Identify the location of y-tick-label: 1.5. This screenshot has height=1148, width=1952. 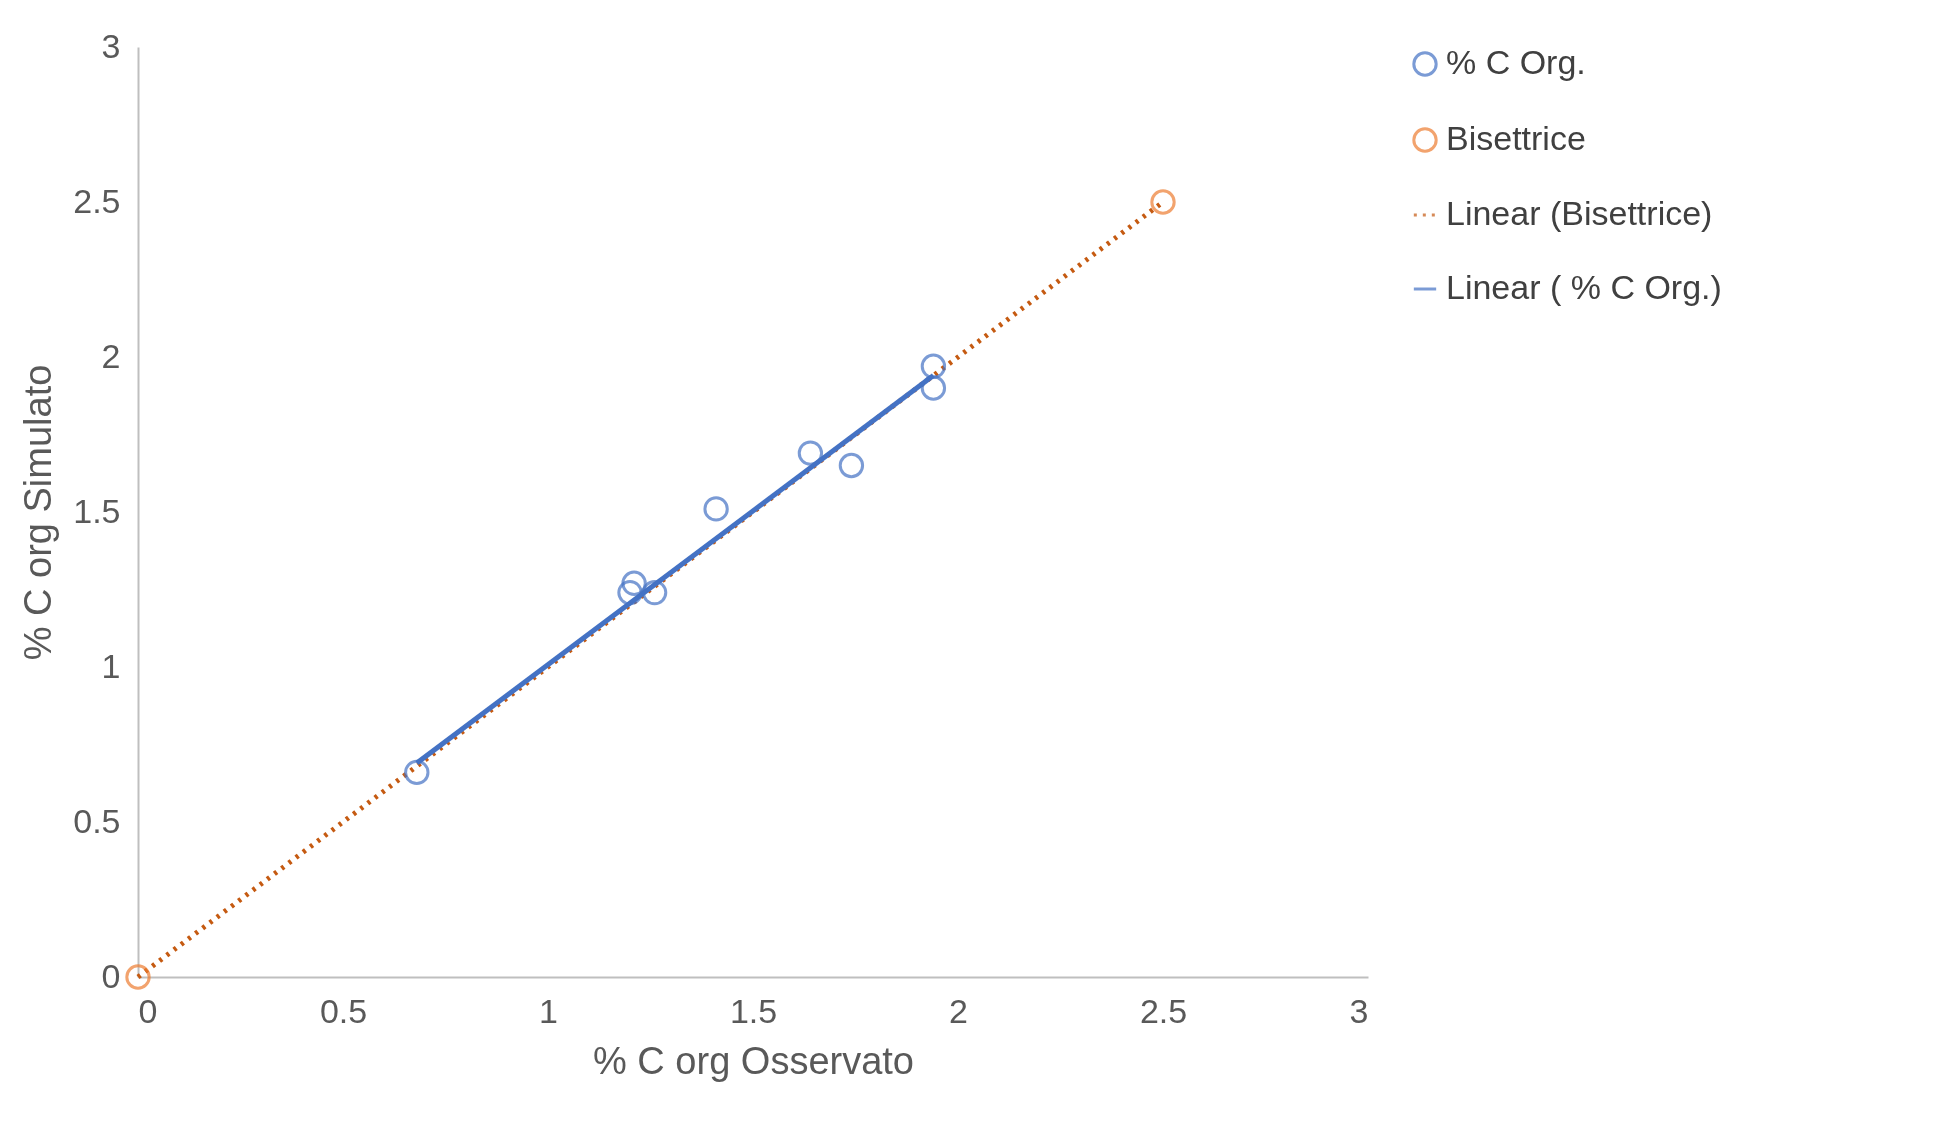
(97, 510).